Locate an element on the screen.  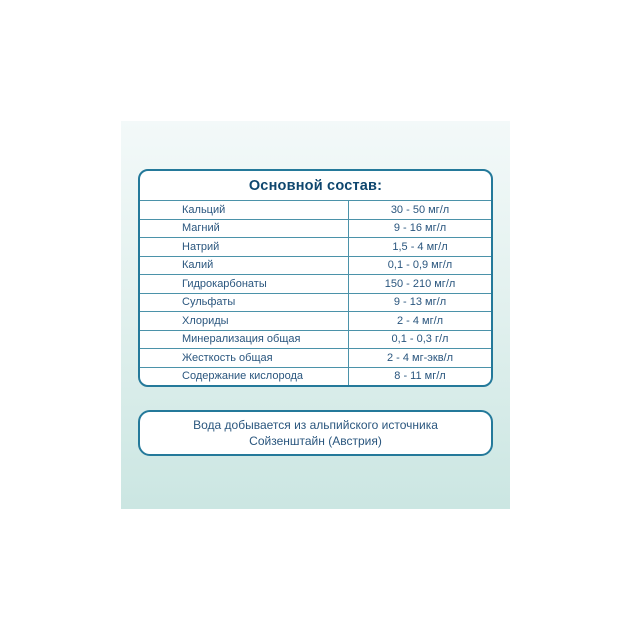
parameter-name: Хлориды is located at coordinates (205, 320).